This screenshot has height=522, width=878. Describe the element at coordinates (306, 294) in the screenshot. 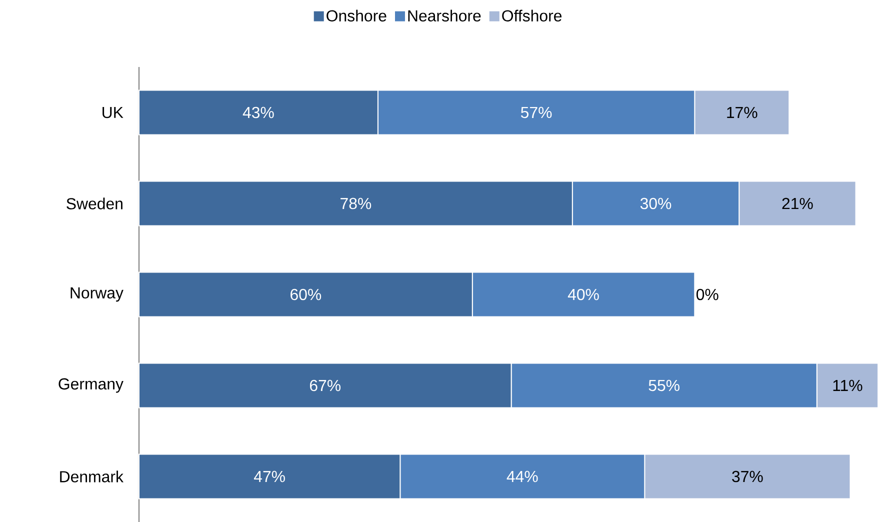

I see `data-label: 60%` at that location.